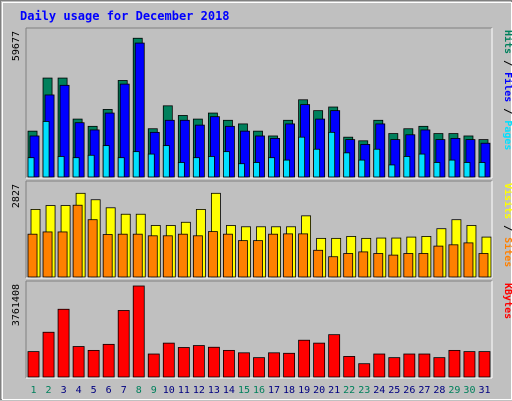 Image resolution: width=512 pixels, height=401 pixels. Describe the element at coordinates (77, 241) in the screenshot. I see `bar-sites-4-fill` at that location.